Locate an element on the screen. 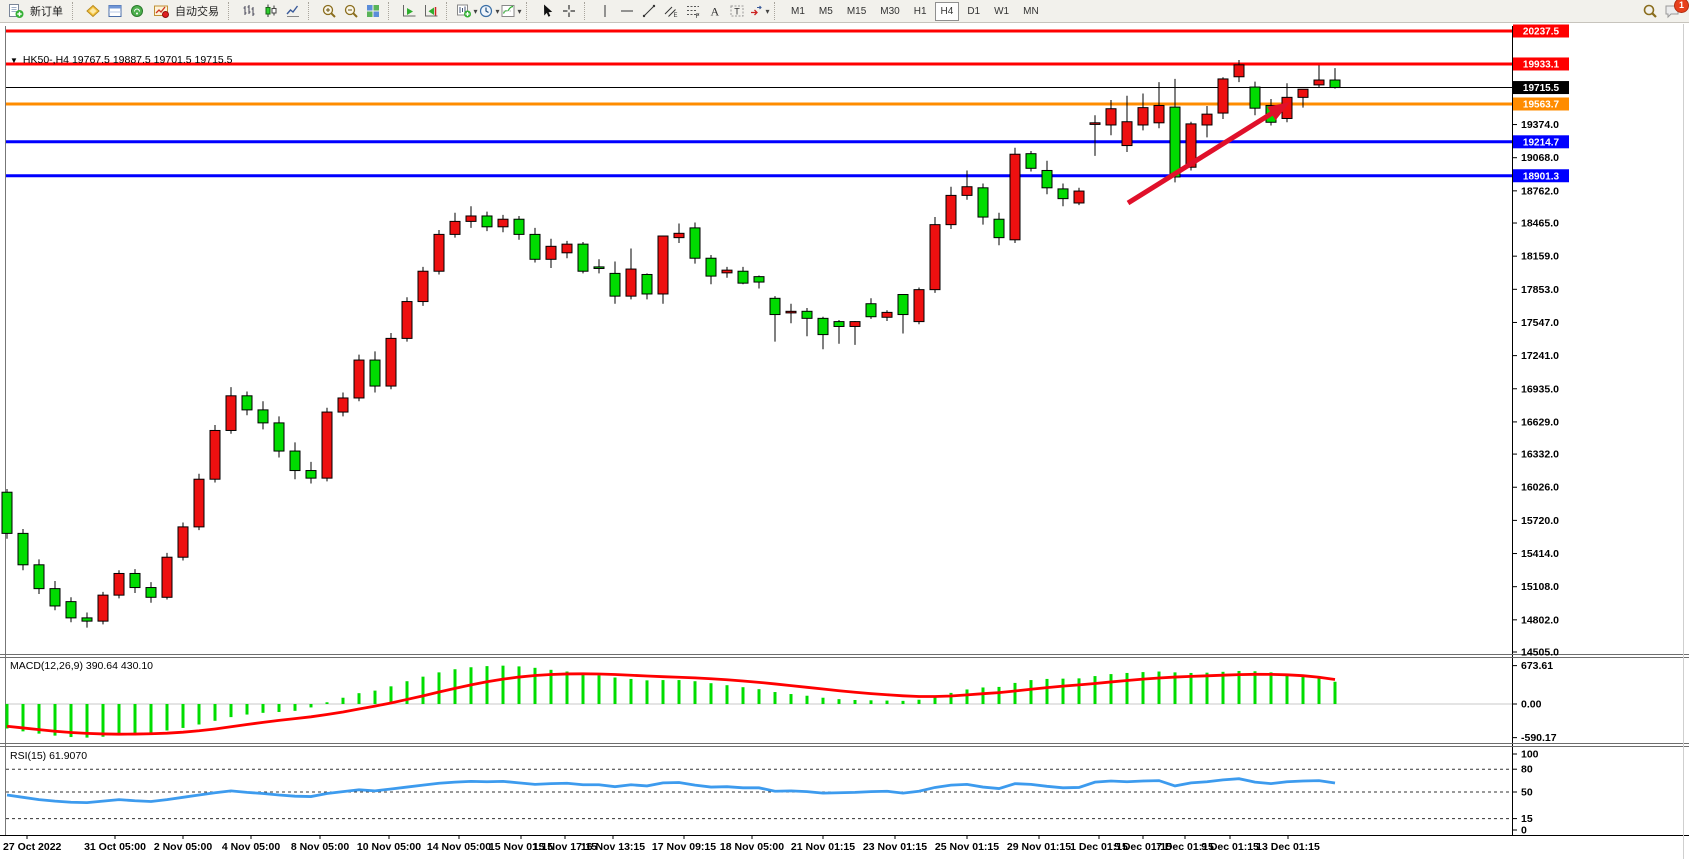 The image size is (1689, 859). chart-menu-triangle-icon: ▼ is located at coordinates (14, 60).